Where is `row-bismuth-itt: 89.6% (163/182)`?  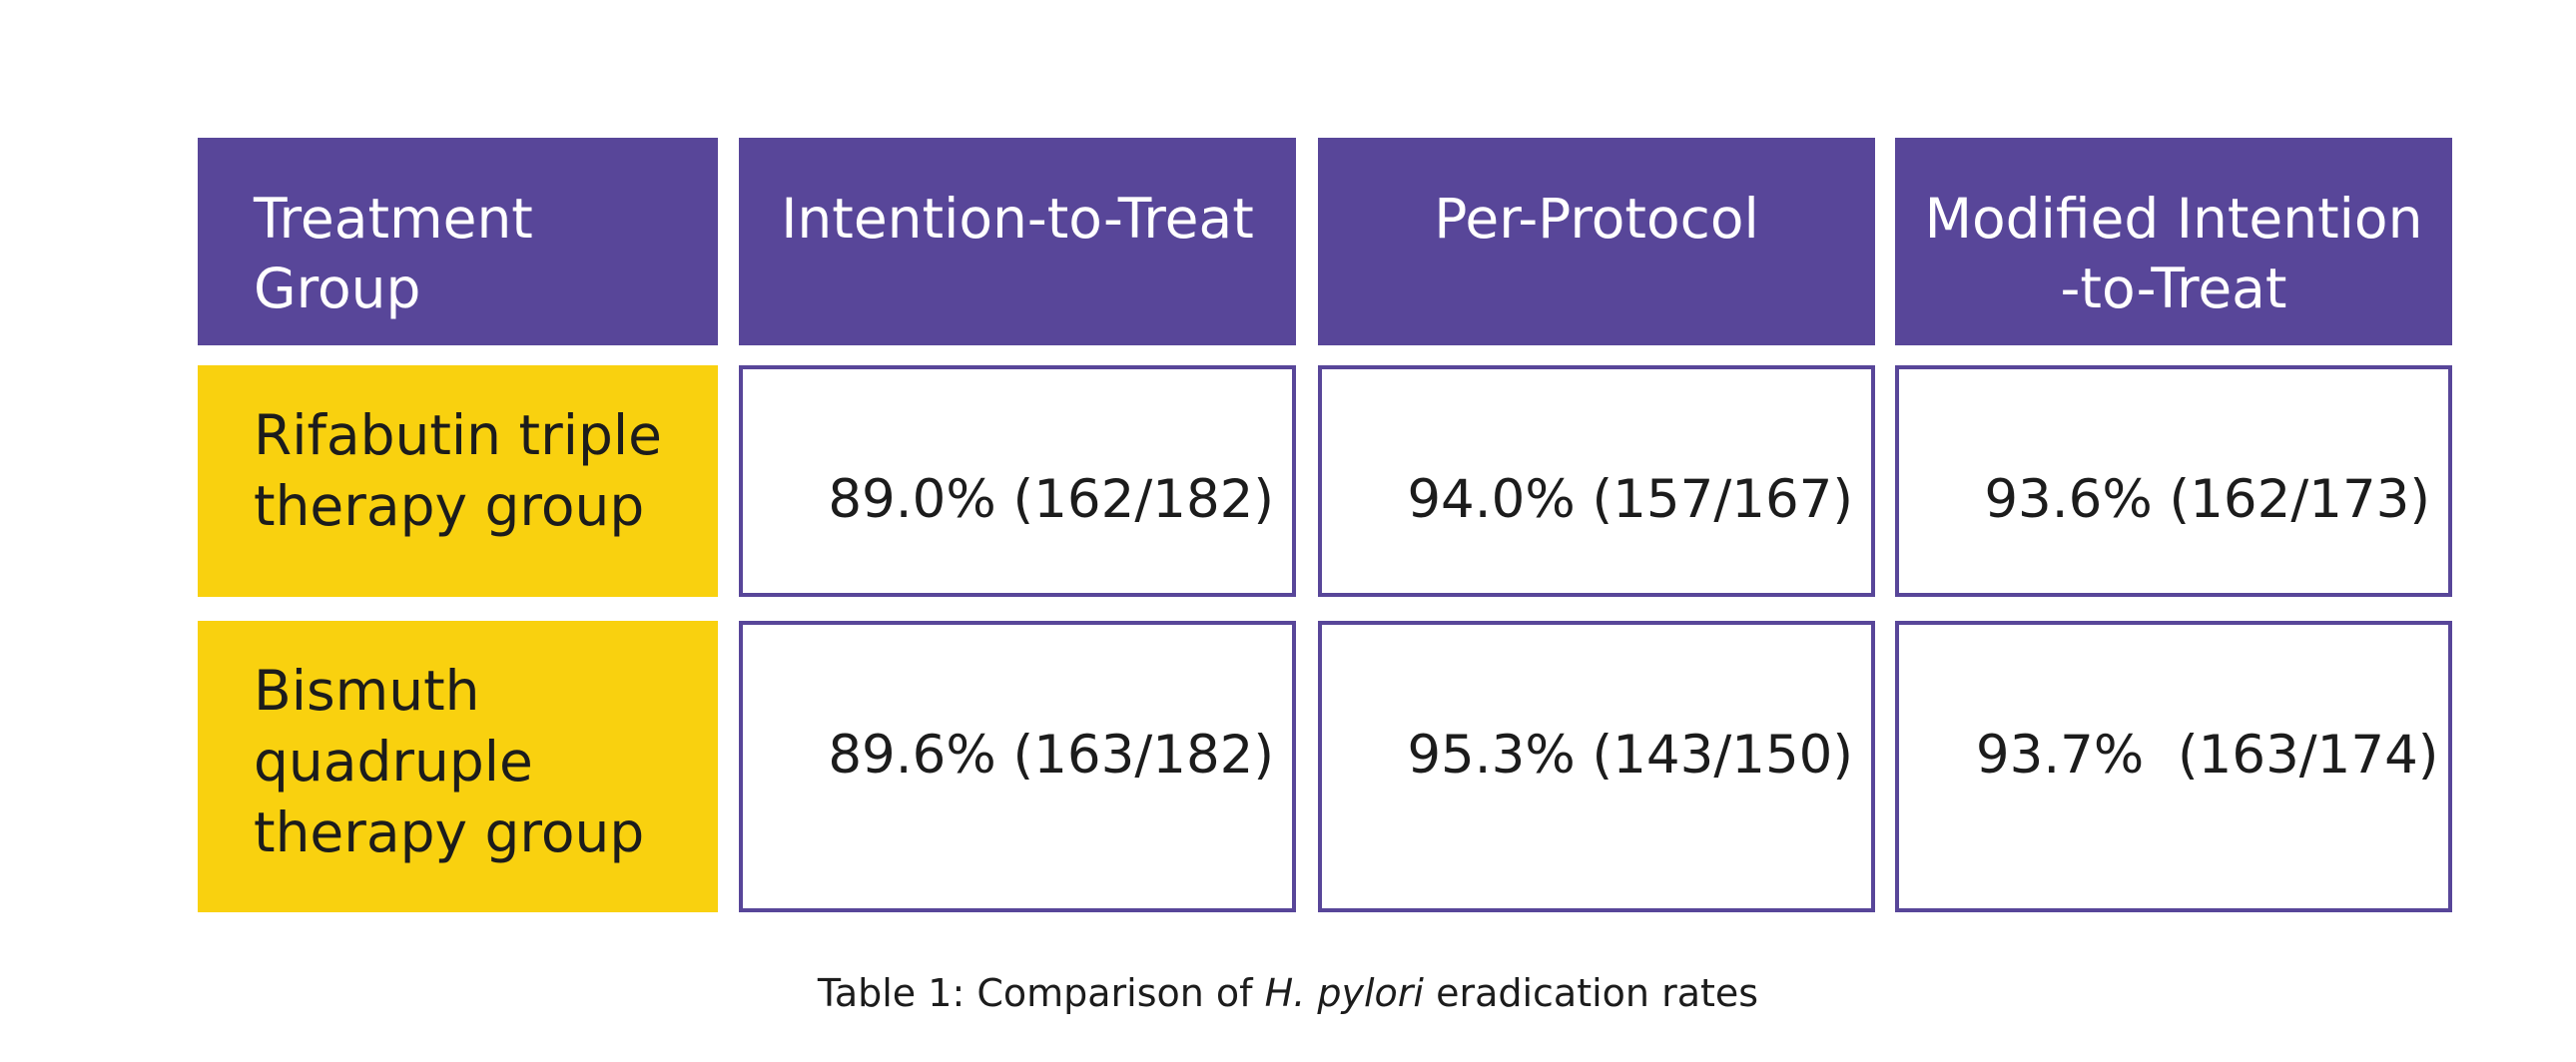 row-bismuth-itt: 89.6% (163/182) is located at coordinates (1017, 767).